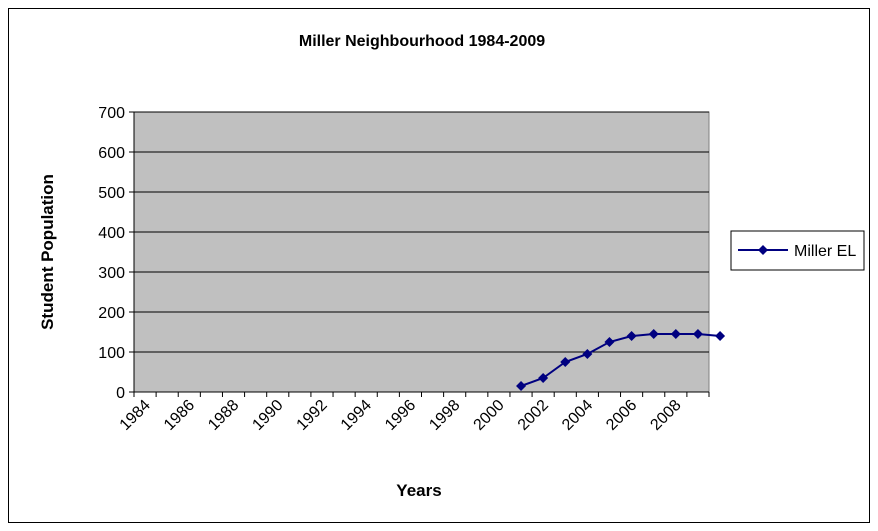 This screenshot has height=531, width=878. I want to click on x-tick-label: 2000, so click(489, 415).